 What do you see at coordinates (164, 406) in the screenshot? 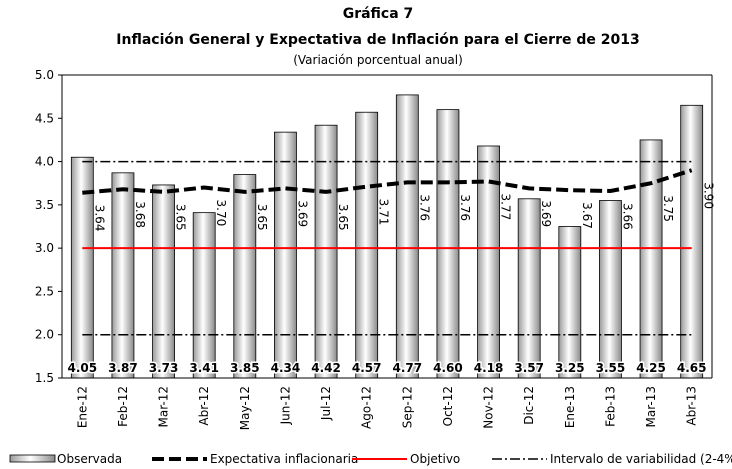
I see `x-tick-label: Mar-12` at bounding box center [164, 406].